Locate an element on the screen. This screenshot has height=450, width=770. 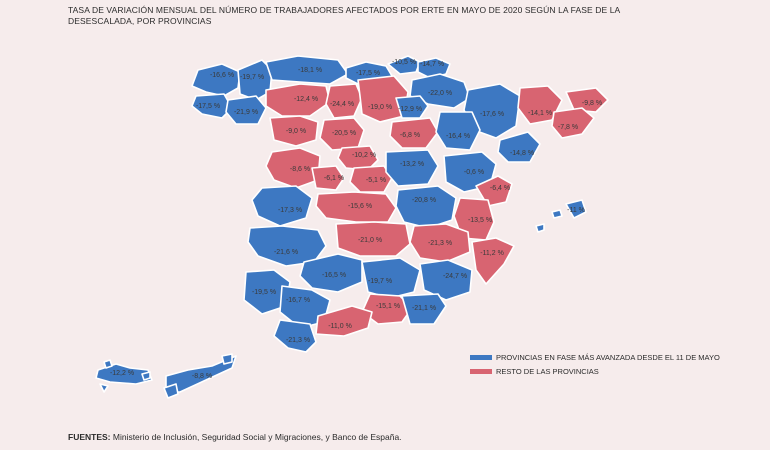
province-value-label: -7,8 % is located at coordinates (568, 127).